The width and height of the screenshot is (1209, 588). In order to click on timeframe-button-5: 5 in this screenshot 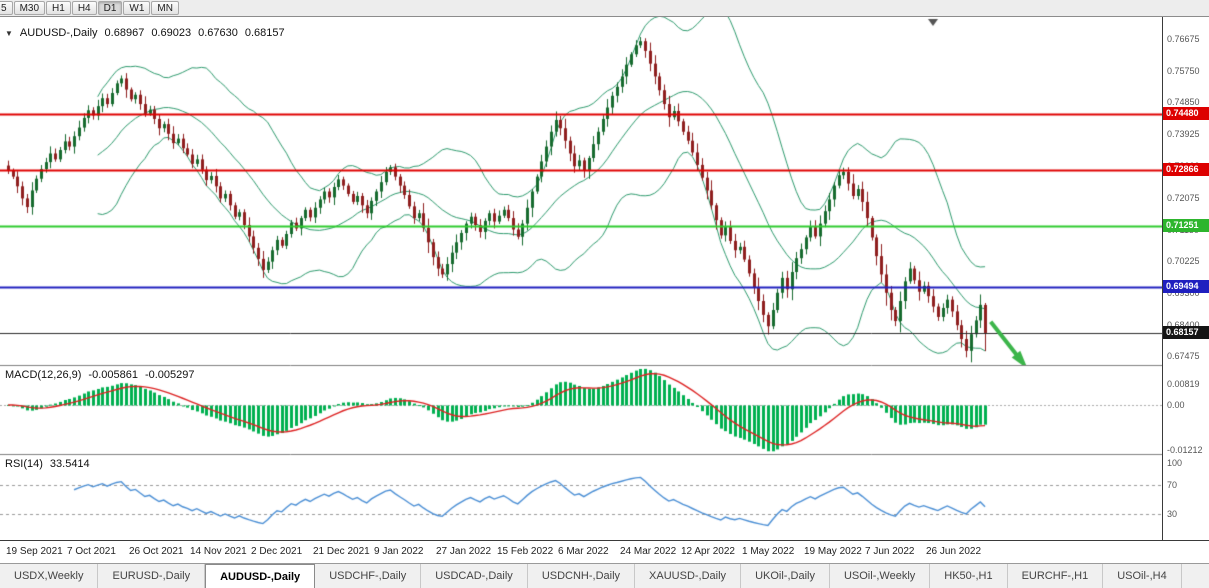, I will do `click(6, 8)`.